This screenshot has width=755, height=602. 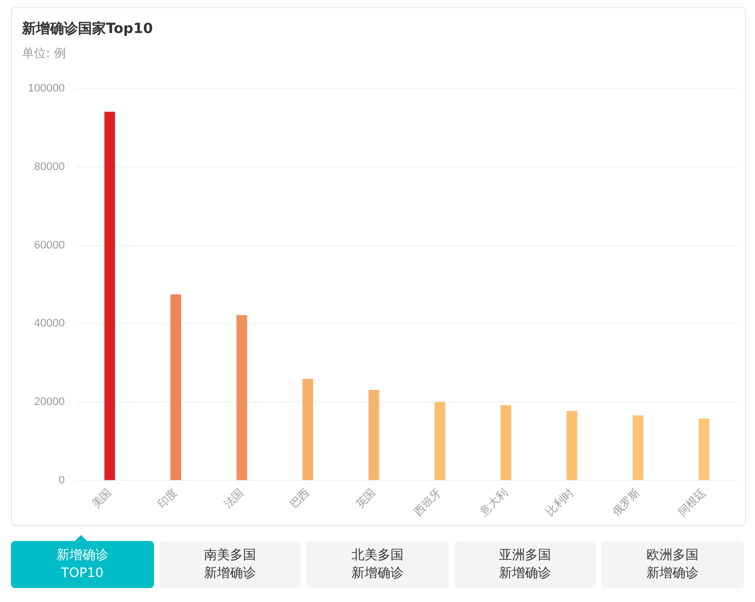 I want to click on chart-subtitle: 单位: 例, so click(x=44, y=53).